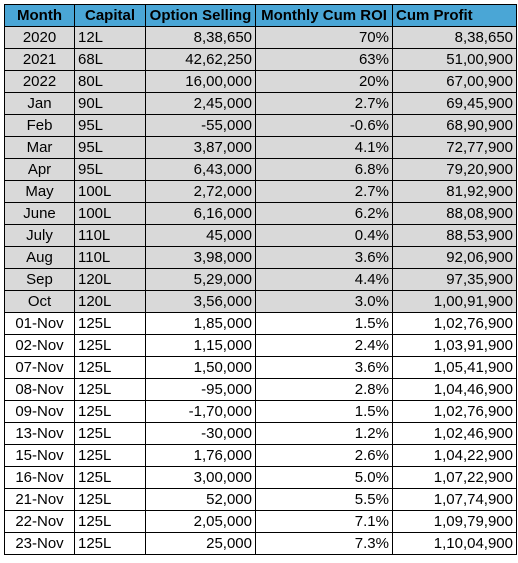 The image size is (518, 563). What do you see at coordinates (454, 323) in the screenshot?
I see `table-cell: 1,02,76,900` at bounding box center [454, 323].